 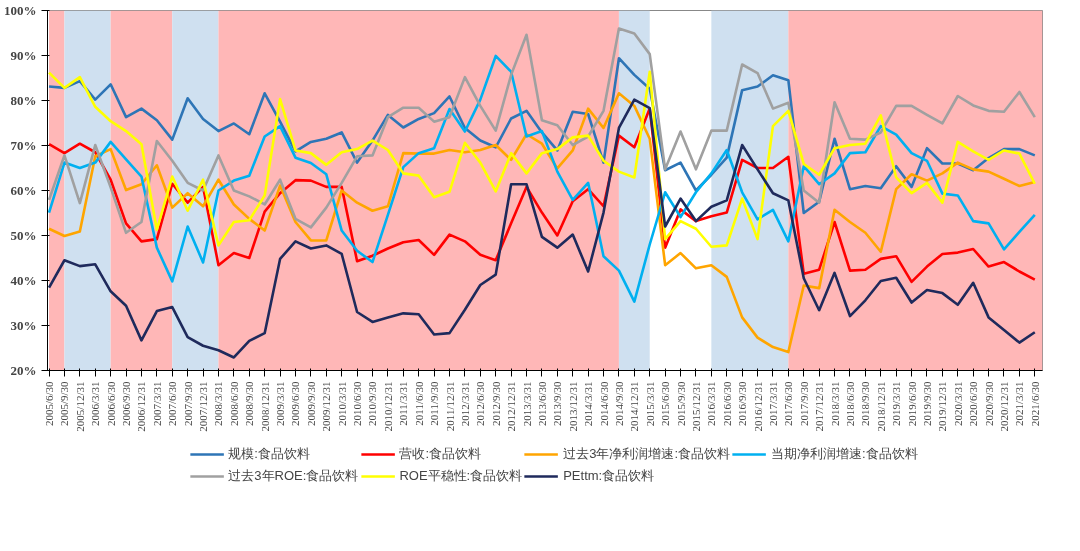 I want to click on y-tick-label: 40%, so click(x=23, y=280).